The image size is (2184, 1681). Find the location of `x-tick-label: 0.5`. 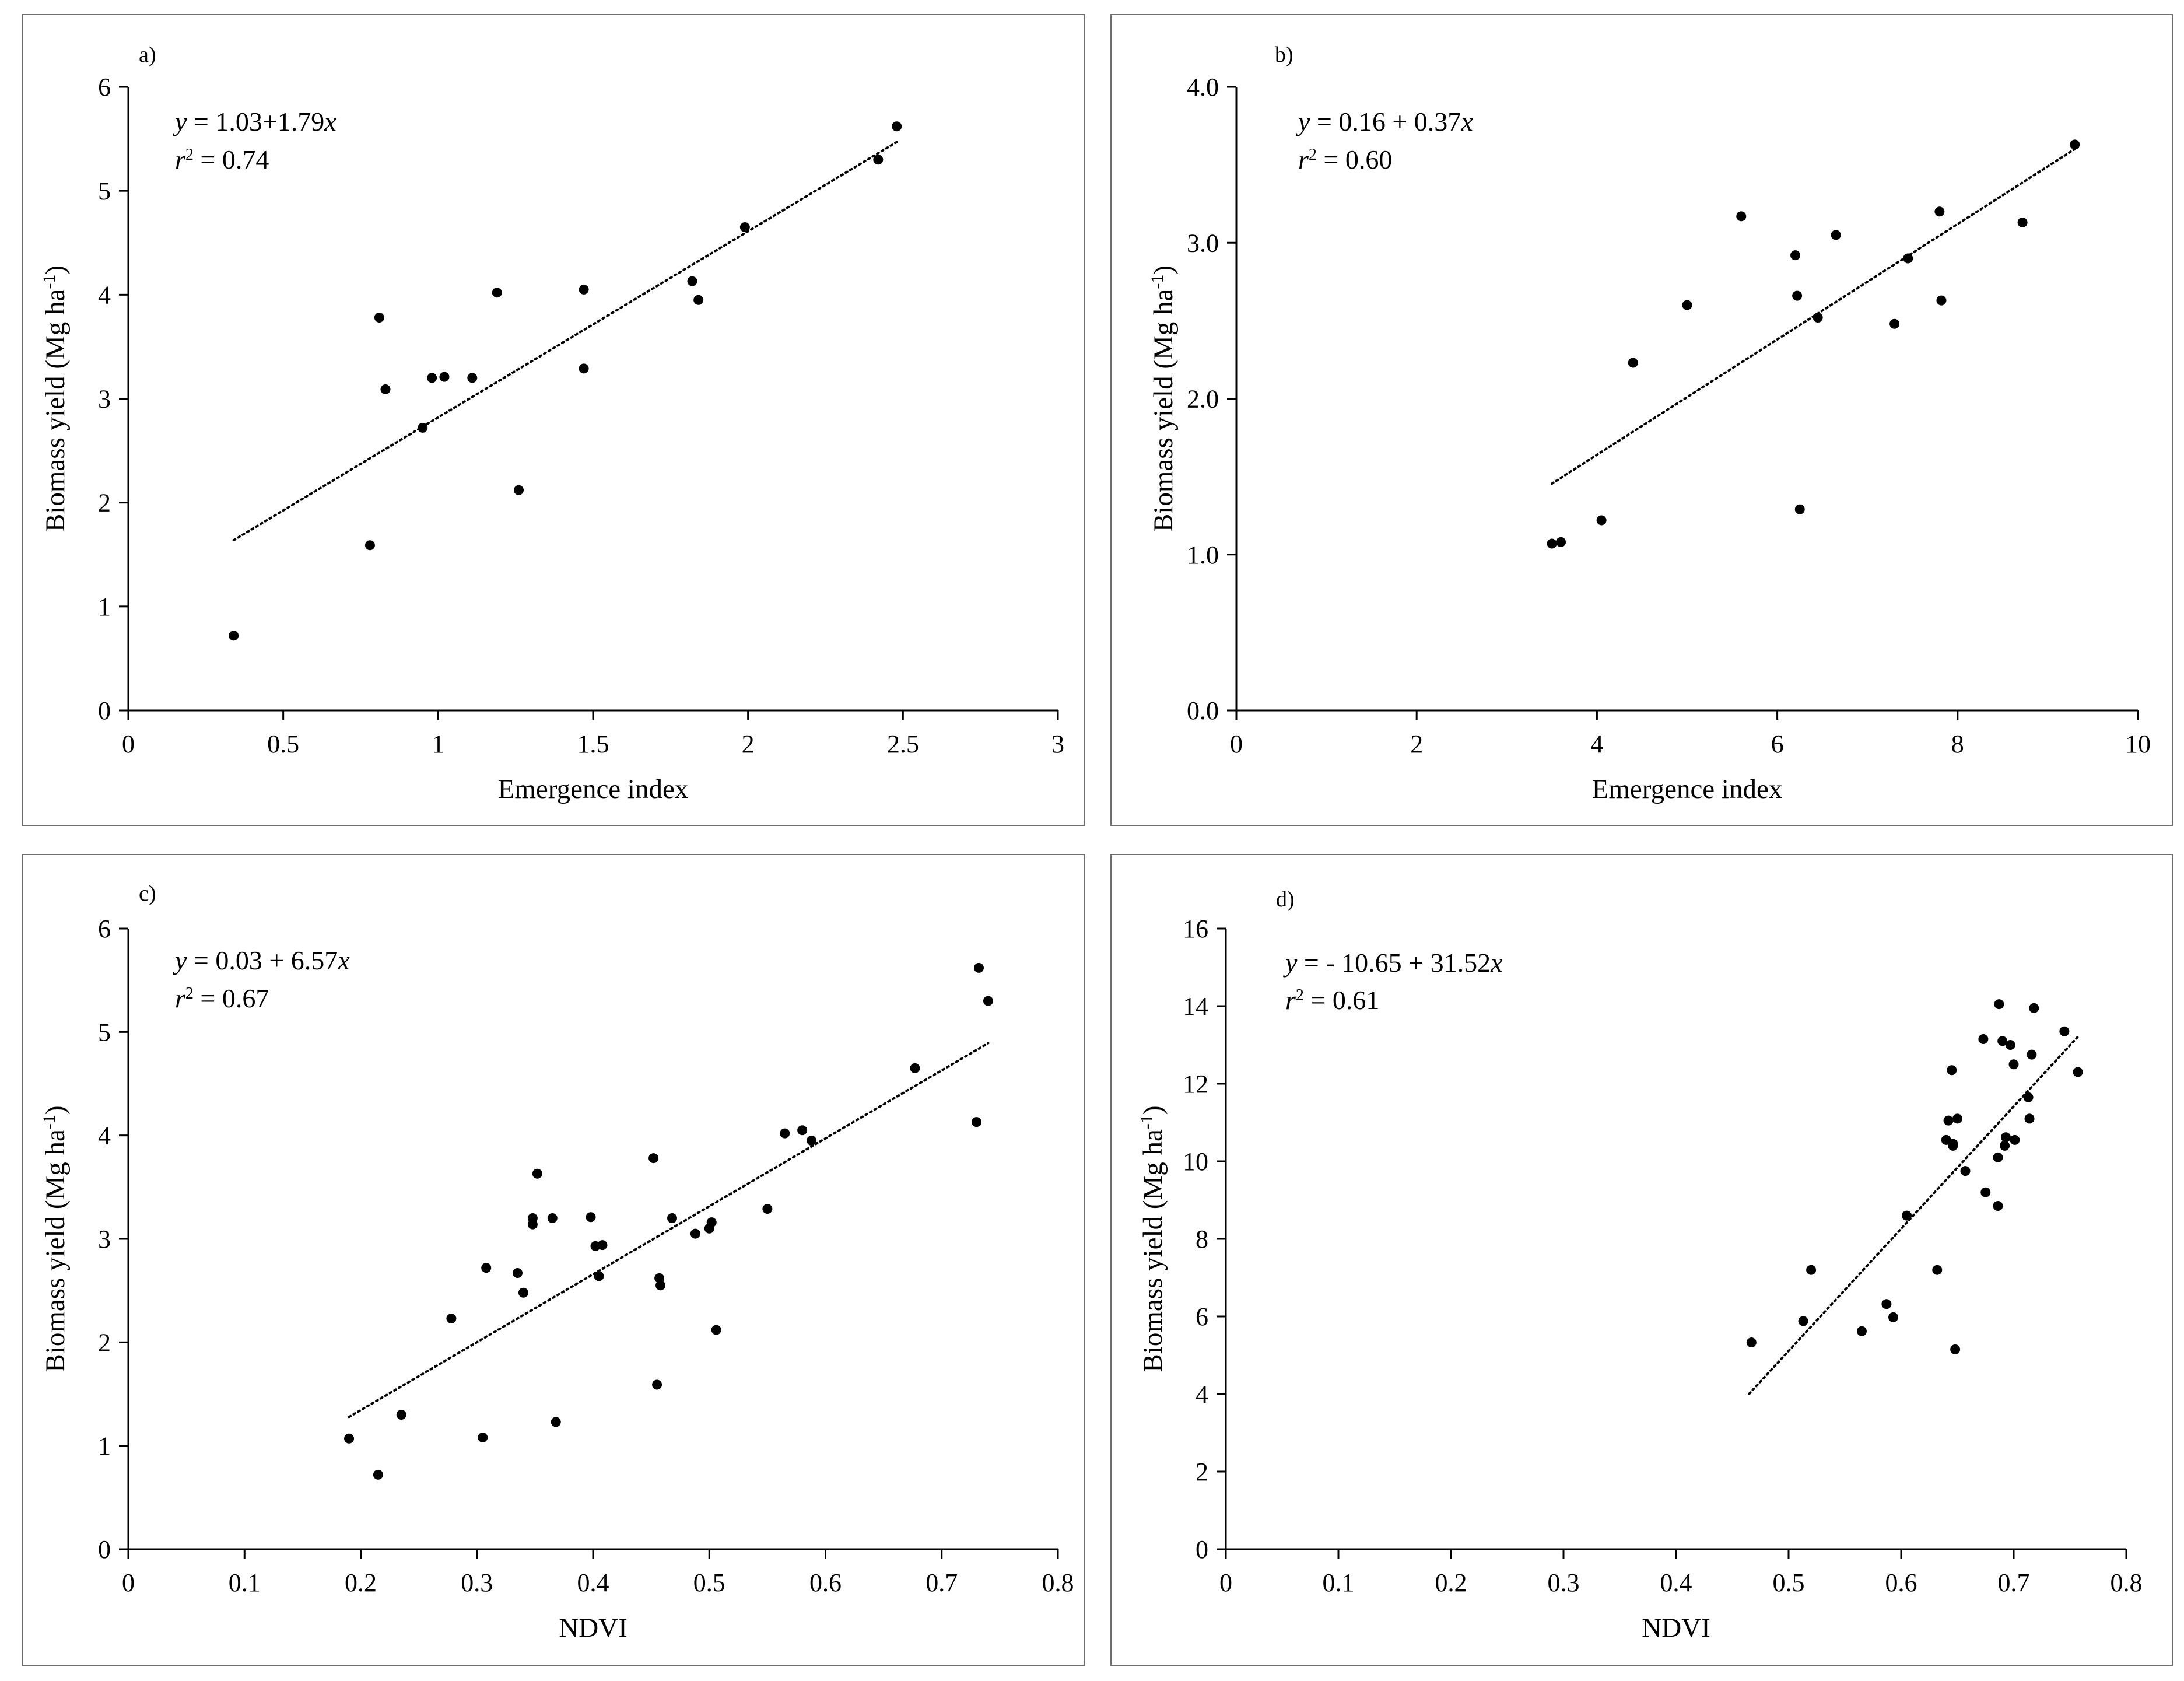

x-tick-label: 0.5 is located at coordinates (1789, 1582).